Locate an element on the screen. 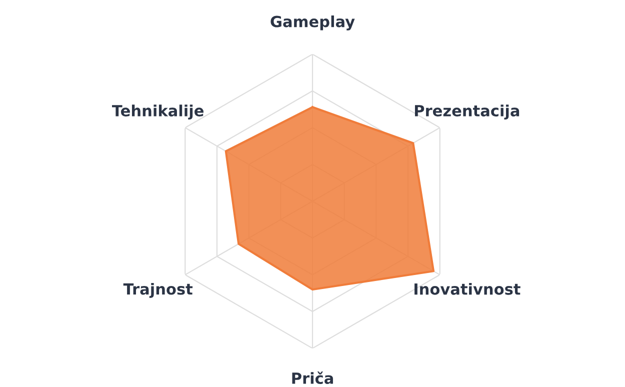 This screenshot has height=387, width=625. spoke-label: Priča is located at coordinates (312, 378).